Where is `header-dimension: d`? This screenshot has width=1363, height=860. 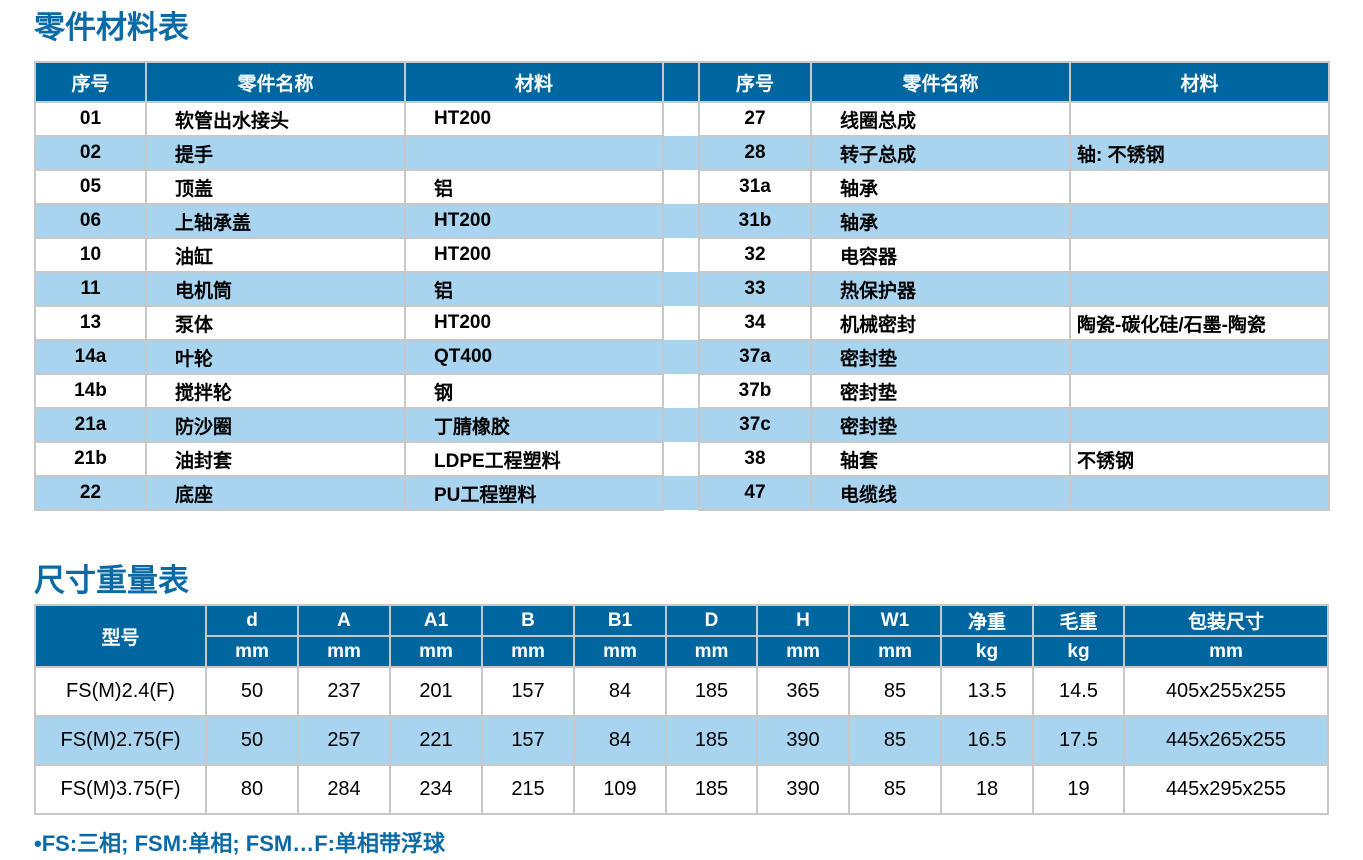
header-dimension: d is located at coordinates (252, 620).